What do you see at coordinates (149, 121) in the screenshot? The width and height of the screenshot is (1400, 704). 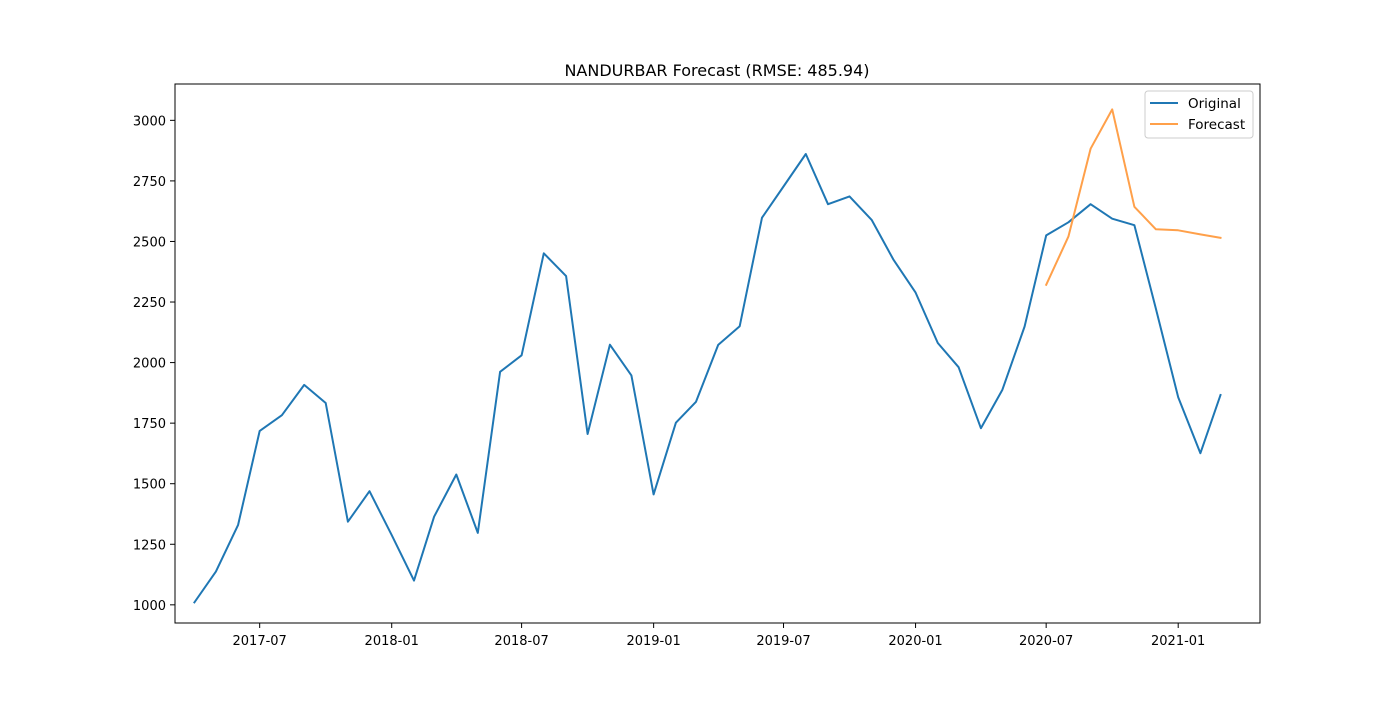 I see `y-tick-label: 3000` at bounding box center [149, 121].